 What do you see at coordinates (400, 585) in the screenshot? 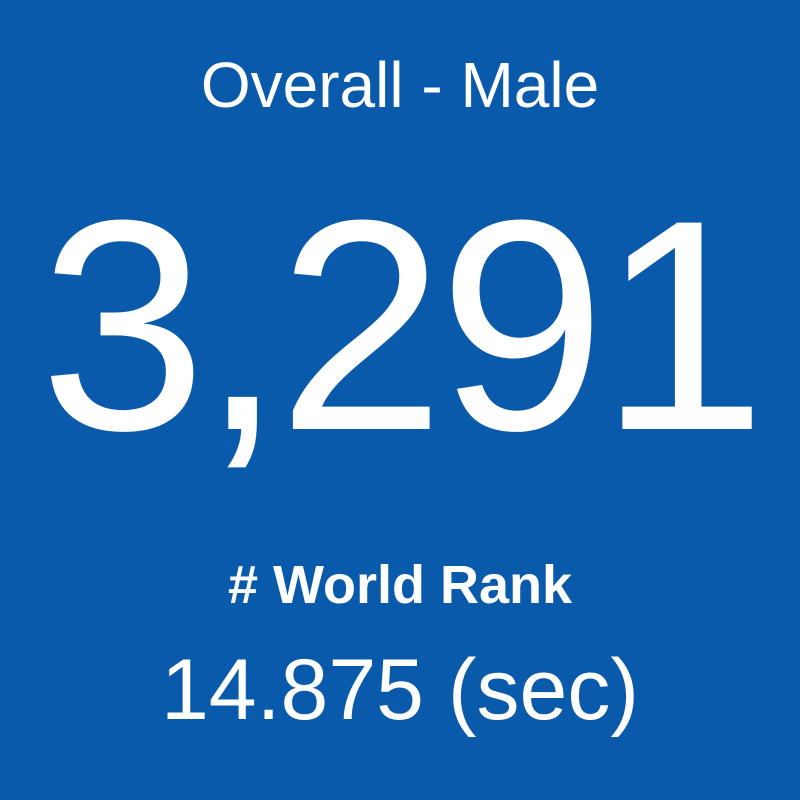
I see `rank-label: # World Rank` at bounding box center [400, 585].